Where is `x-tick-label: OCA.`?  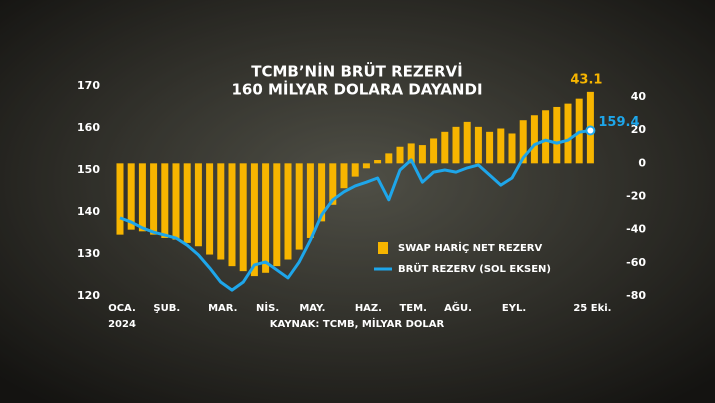 x-tick-label: OCA. is located at coordinates (122, 308).